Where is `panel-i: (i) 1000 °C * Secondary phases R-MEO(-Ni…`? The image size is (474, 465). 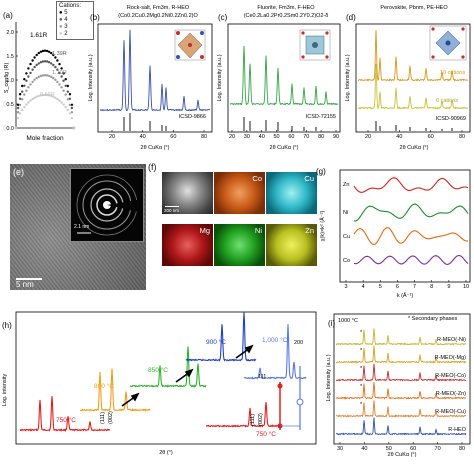 panel-i: (i) 1000 °C * Secondary phases R-MEO(-Ni… is located at coordinates (400, 383).